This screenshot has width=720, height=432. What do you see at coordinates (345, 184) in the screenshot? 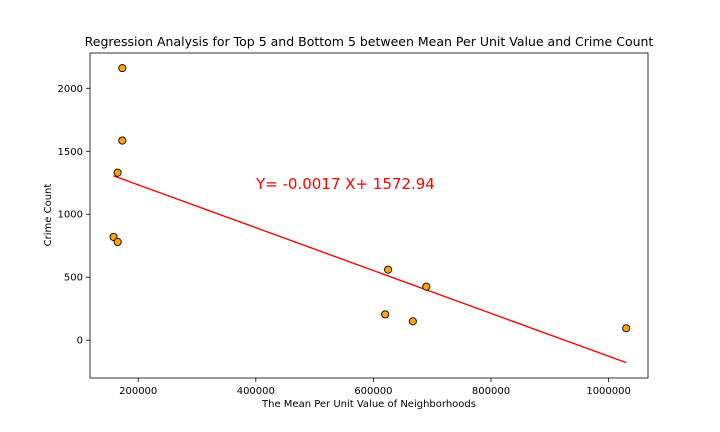
I see `regression-equation: Y= -0.0017 X+ 1572.94` at bounding box center [345, 184].